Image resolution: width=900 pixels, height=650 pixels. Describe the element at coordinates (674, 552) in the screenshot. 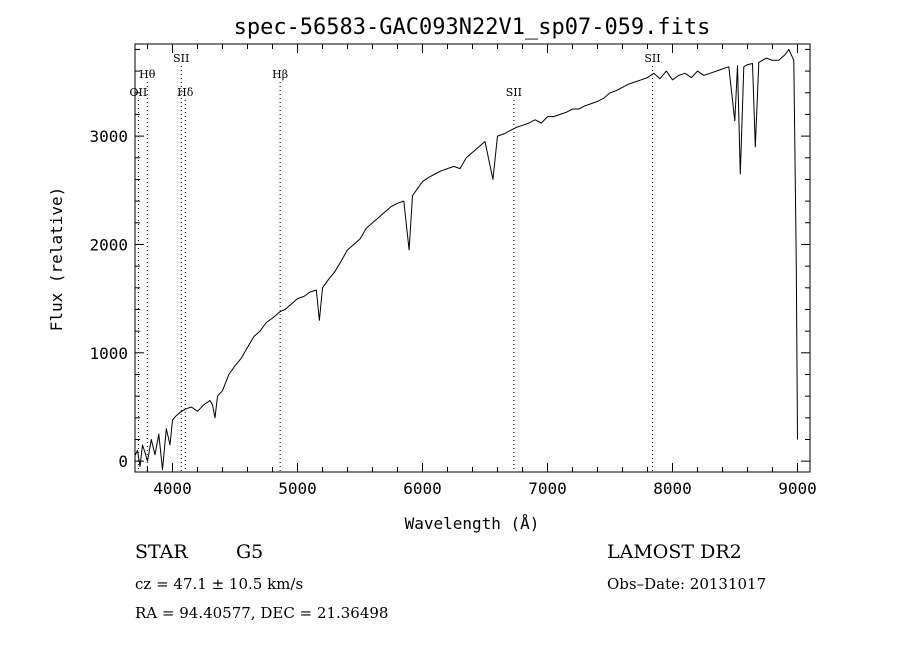

I see `survey-label: LAMOST DR2` at that location.